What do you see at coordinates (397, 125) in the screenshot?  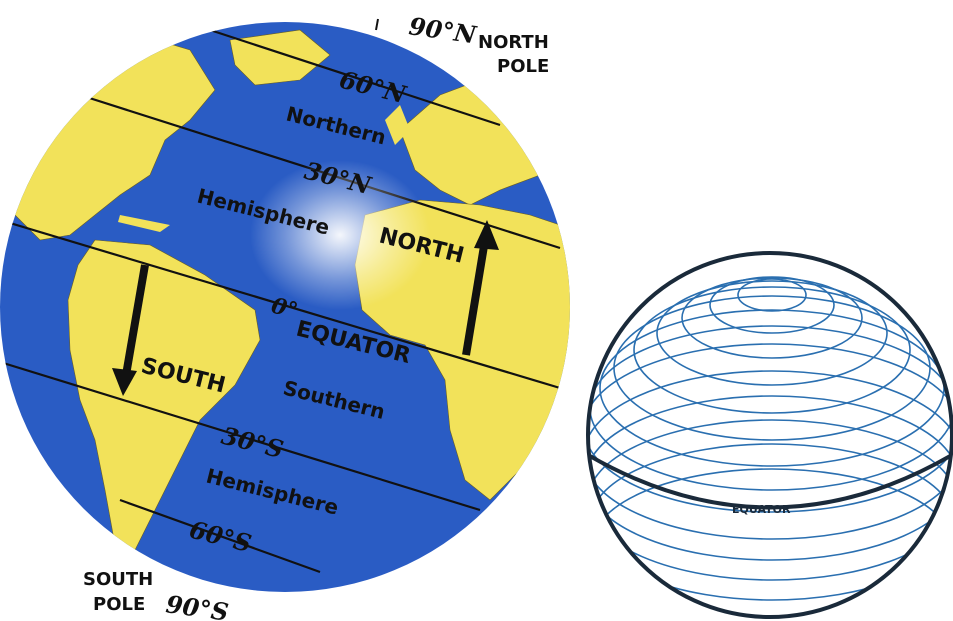 I see `british-isles` at bounding box center [397, 125].